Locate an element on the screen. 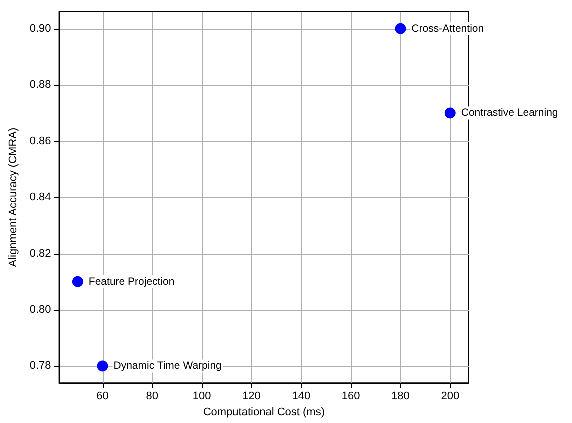 This screenshot has width=572, height=423. y-tick-label: 0.82 is located at coordinates (41, 254).